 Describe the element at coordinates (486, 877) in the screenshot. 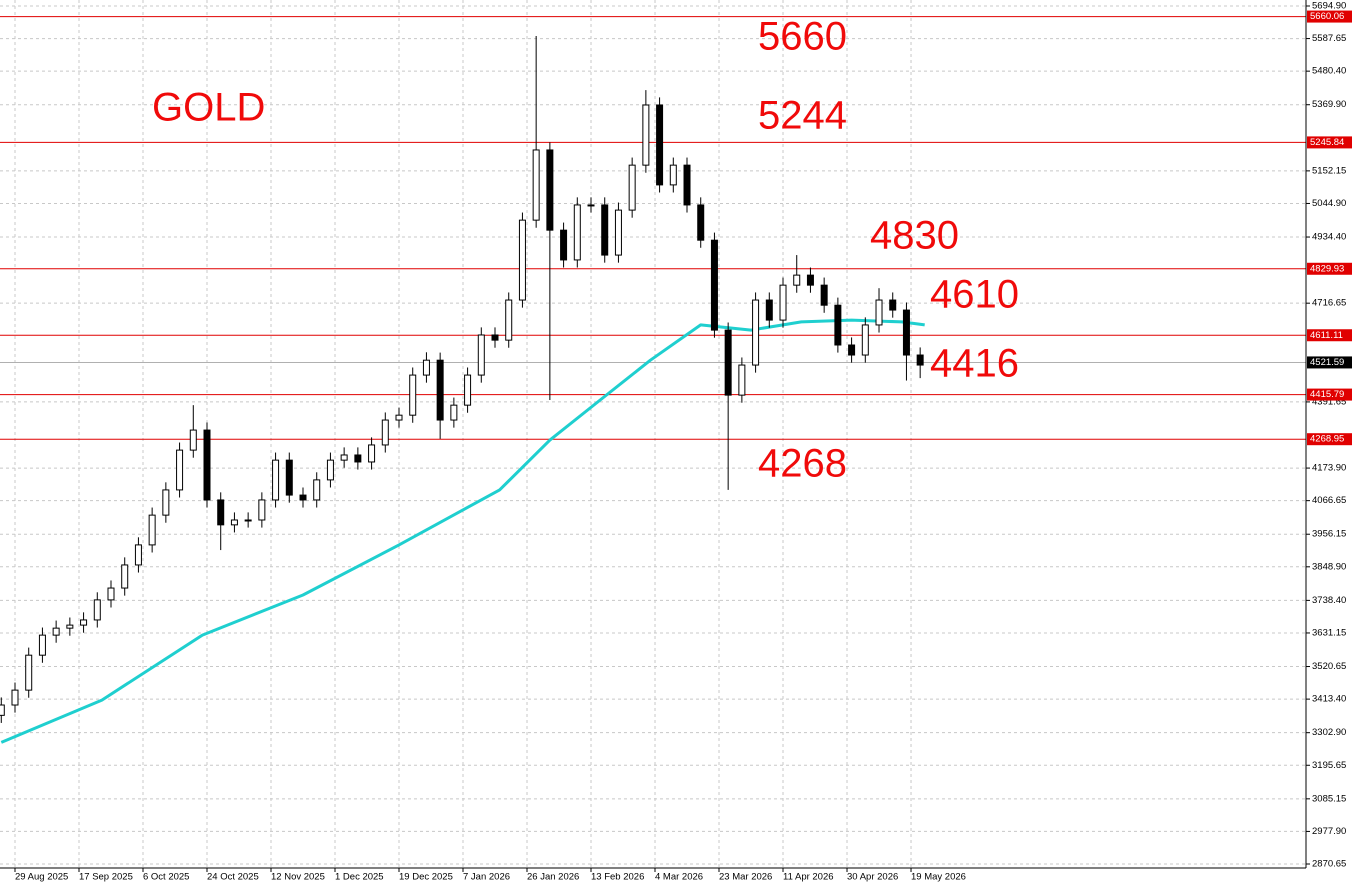

I see `x-tick-label: 7 Jan 2026` at that location.